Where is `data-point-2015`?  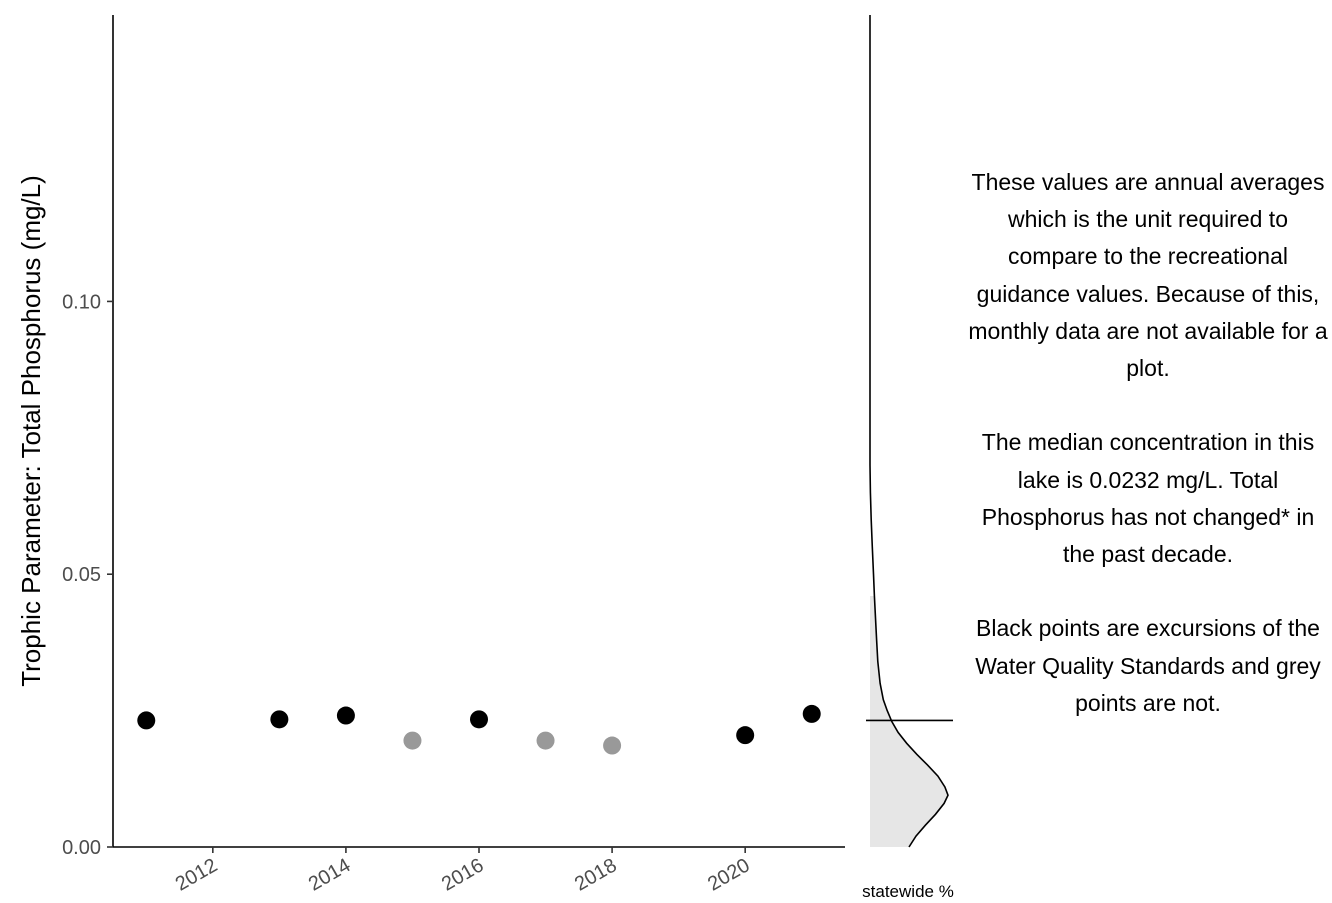 data-point-2015 is located at coordinates (412, 740).